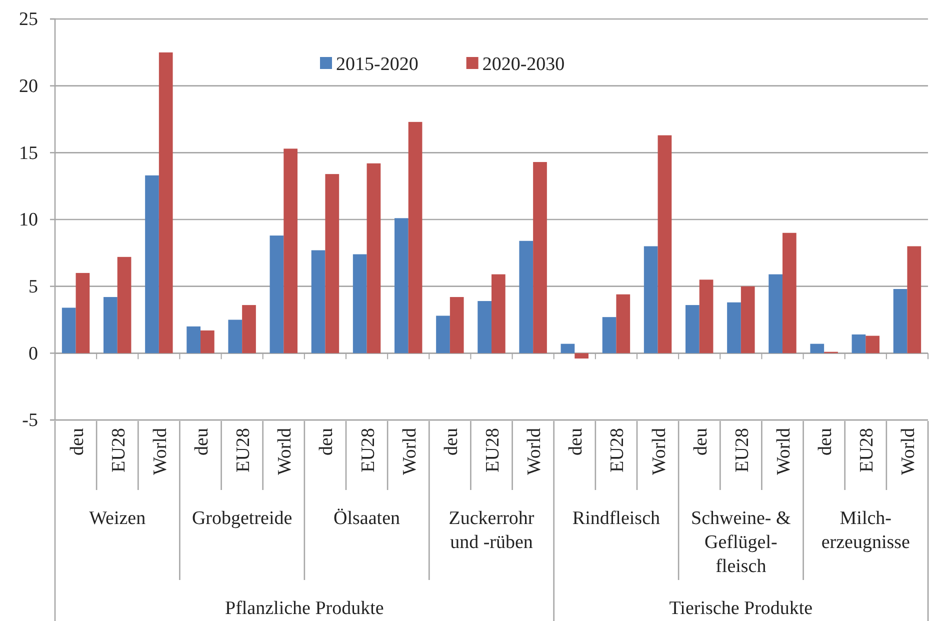 This screenshot has height=621, width=929. Describe the element at coordinates (377, 64) in the screenshot. I see `legend-label: 2015-2020` at that location.